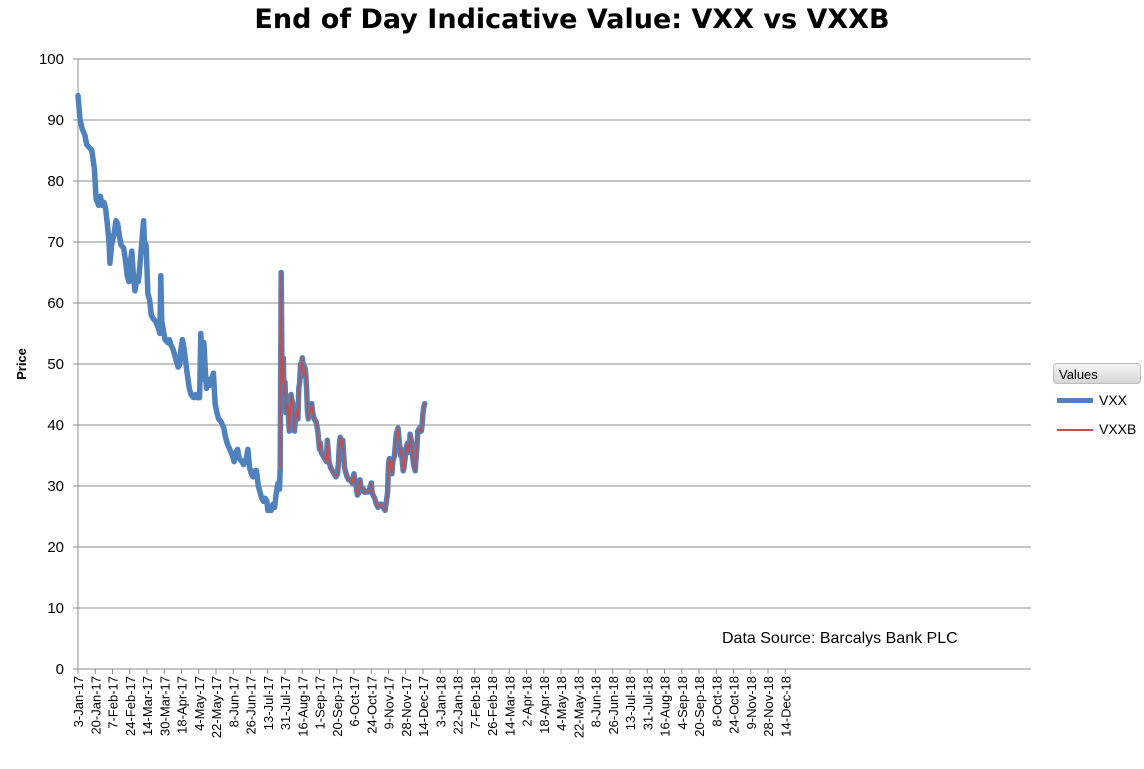  I want to click on x-tick-label: 9-Nov-17, so click(389, 702).